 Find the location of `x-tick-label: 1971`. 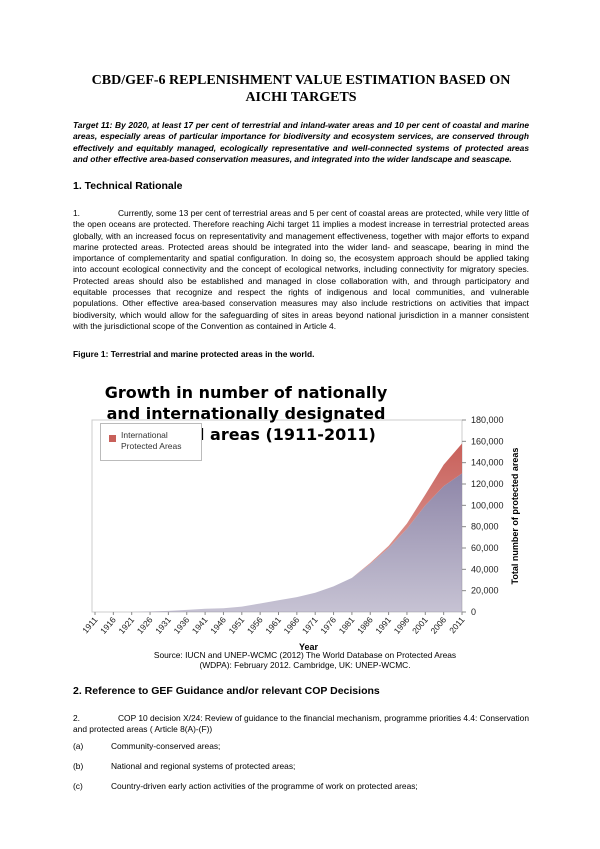

x-tick-label: 1971 is located at coordinates (310, 625).